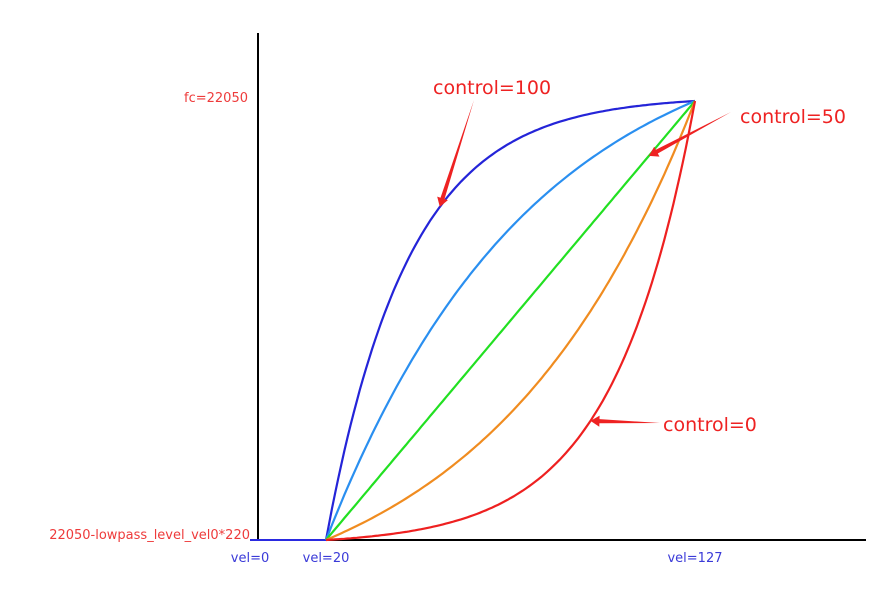 The width and height of the screenshot is (871, 592). What do you see at coordinates (793, 117) in the screenshot?
I see `annotation-control-50: control=50` at bounding box center [793, 117].